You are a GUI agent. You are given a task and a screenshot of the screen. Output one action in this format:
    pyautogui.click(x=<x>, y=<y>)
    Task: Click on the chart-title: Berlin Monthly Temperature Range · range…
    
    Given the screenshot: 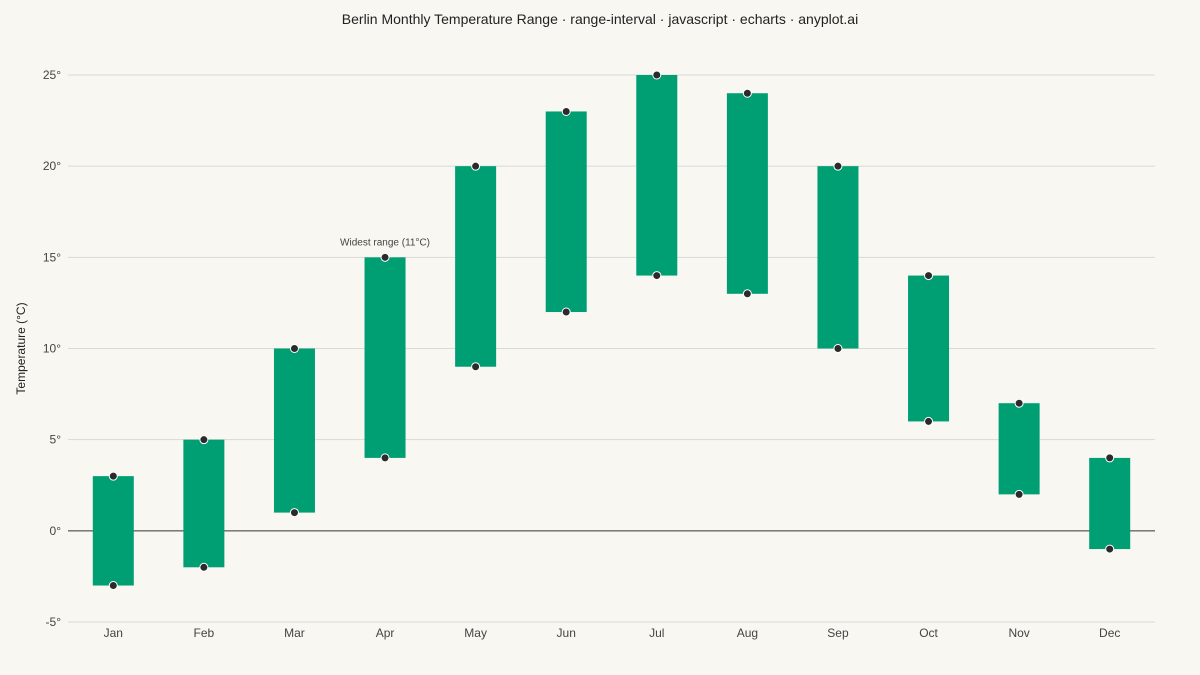 What is the action you would take?
    pyautogui.click(x=600, y=19)
    